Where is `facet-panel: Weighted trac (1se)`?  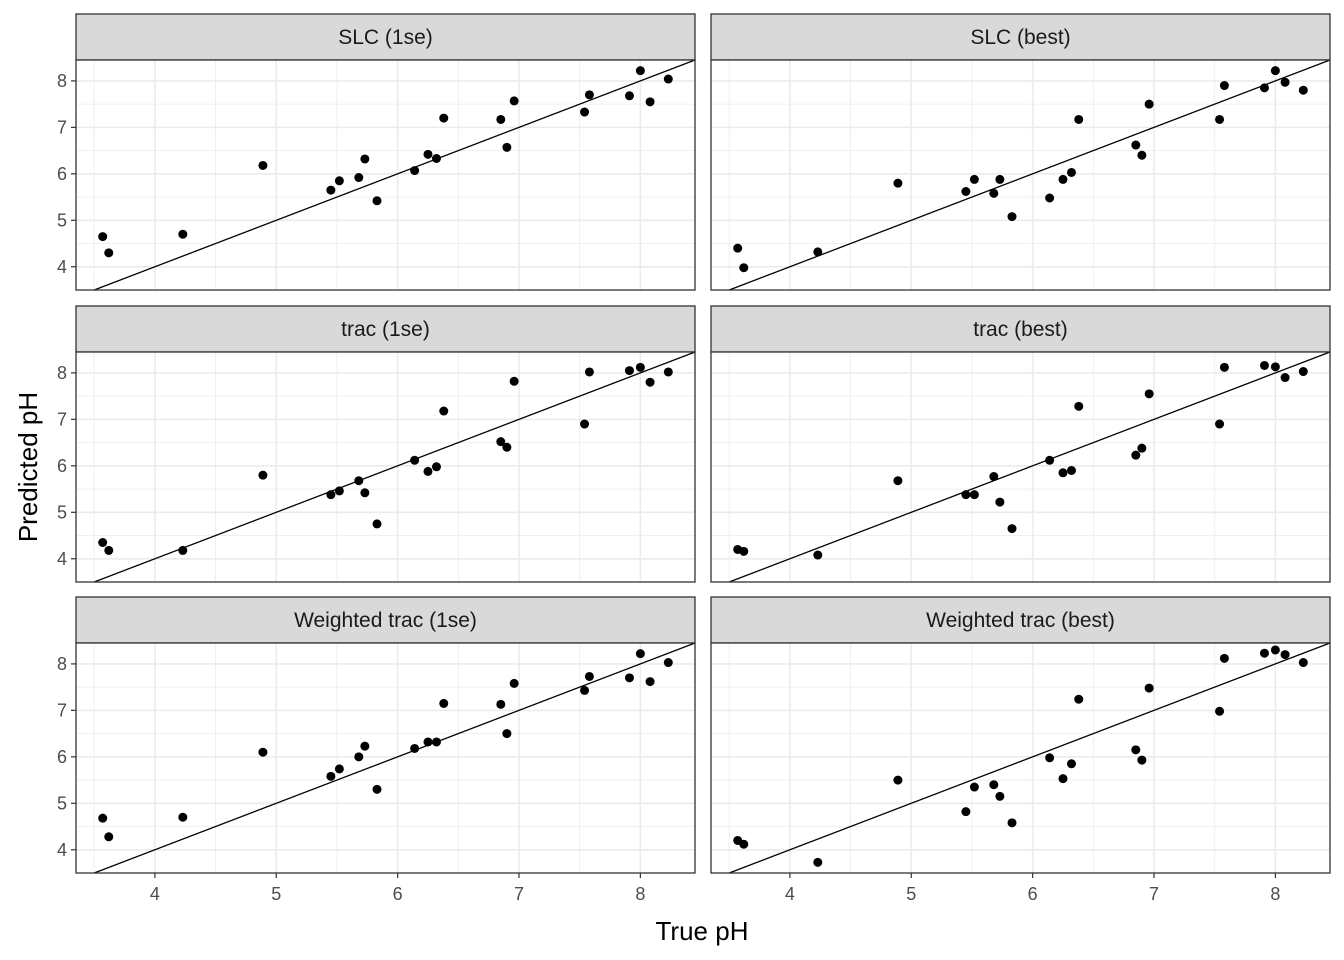 facet-panel: Weighted trac (1se) is located at coordinates (385, 735).